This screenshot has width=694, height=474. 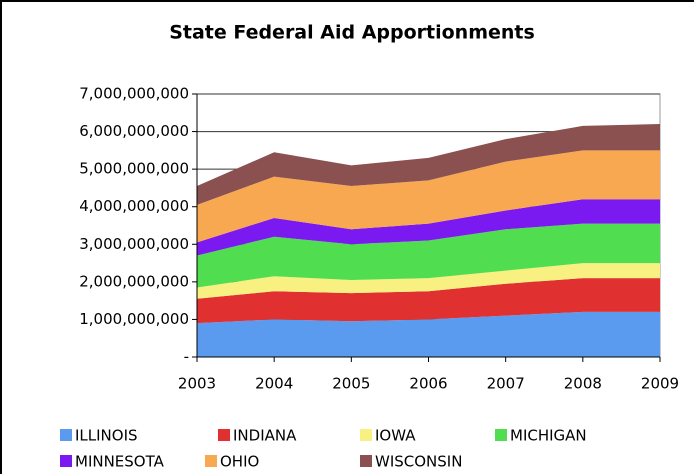 What do you see at coordinates (274, 384) in the screenshot?
I see `x-tick-label: 2004` at bounding box center [274, 384].